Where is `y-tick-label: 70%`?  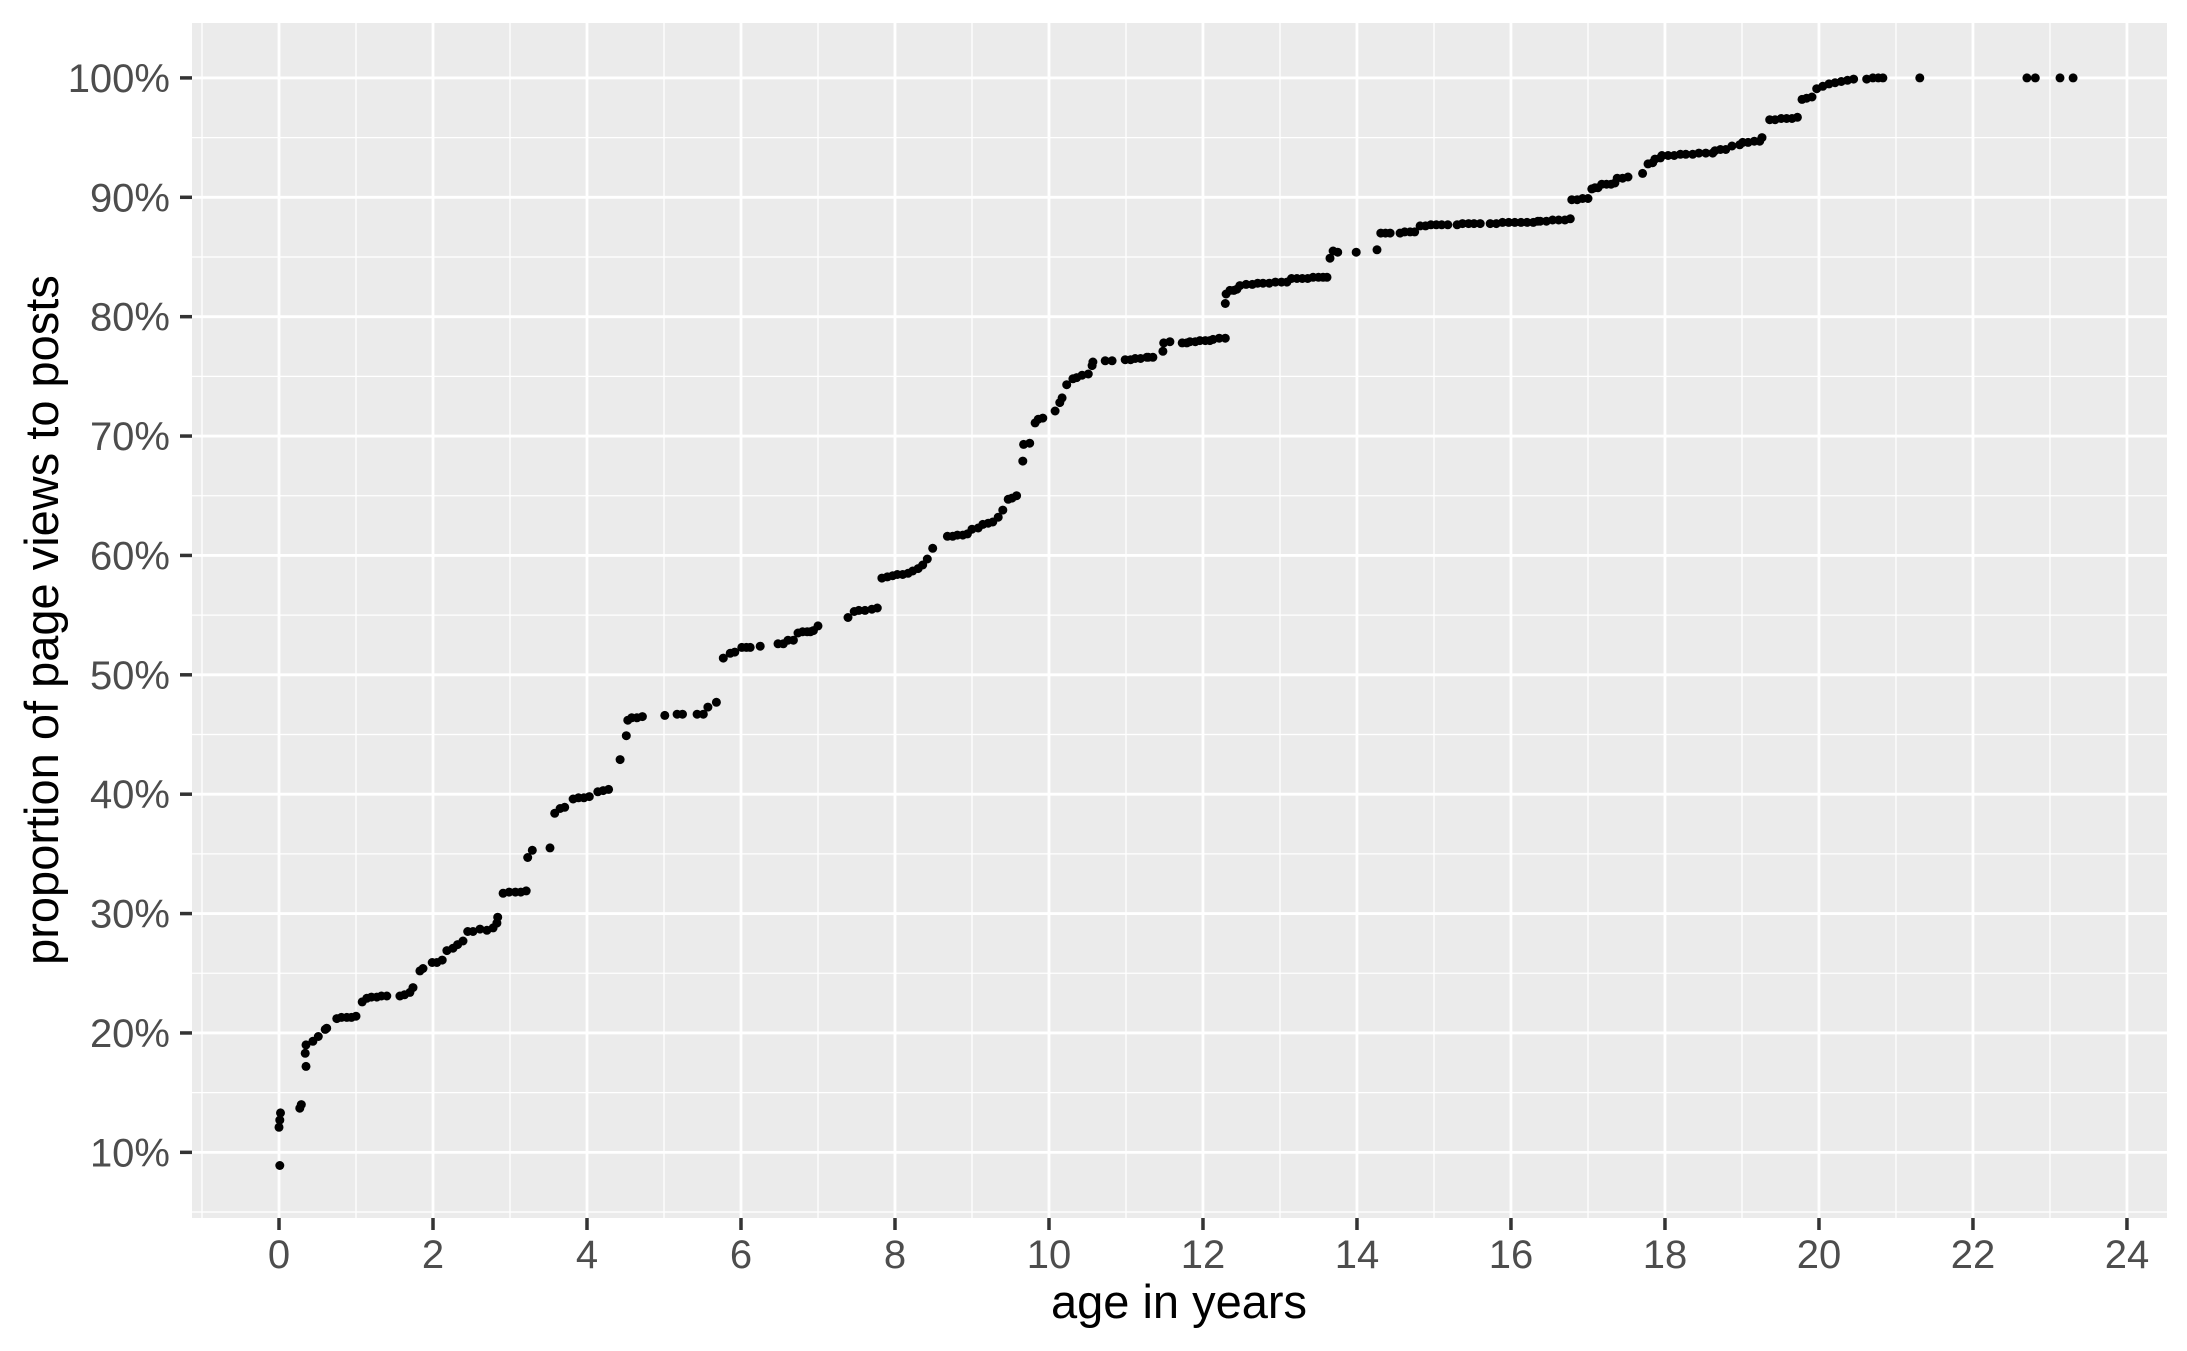
y-tick-label: 70% is located at coordinates (130, 437).